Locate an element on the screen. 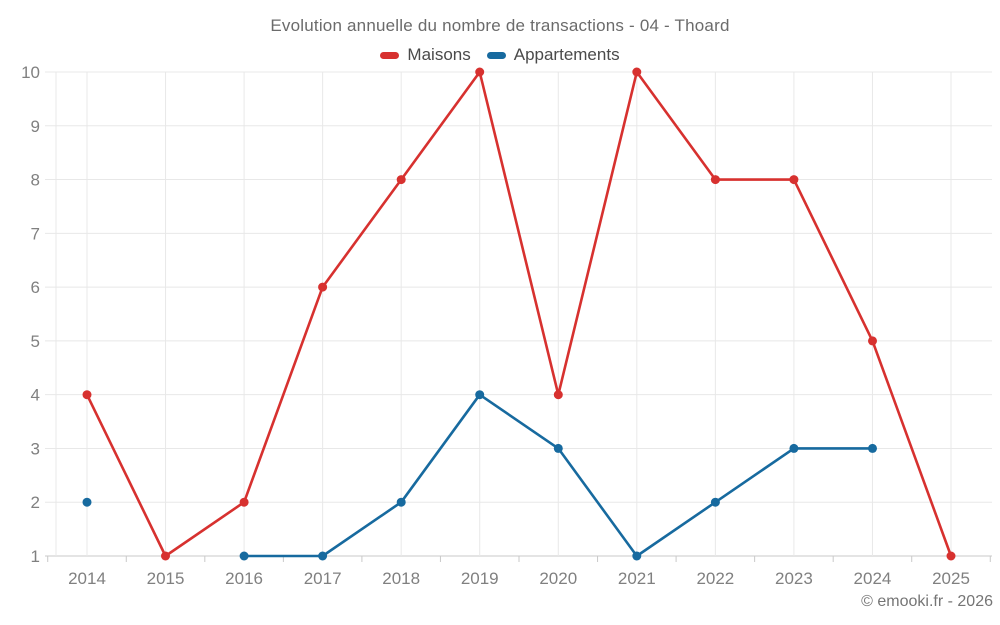 Image resolution: width=1000 pixels, height=625 pixels. x-axis-tick-label: 2018 is located at coordinates (401, 578).